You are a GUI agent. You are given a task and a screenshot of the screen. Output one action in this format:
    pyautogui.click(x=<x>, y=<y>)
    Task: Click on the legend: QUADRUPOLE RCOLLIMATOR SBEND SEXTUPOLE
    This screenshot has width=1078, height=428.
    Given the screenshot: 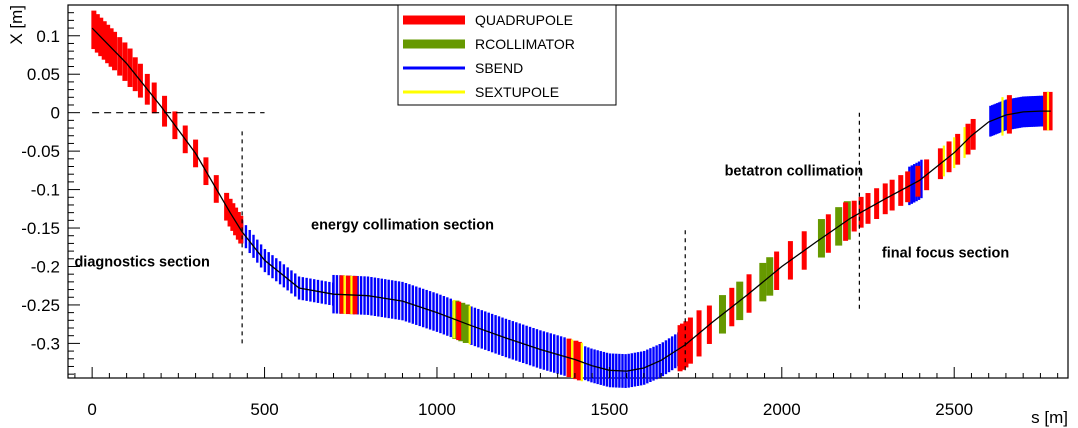 What is the action you would take?
    pyautogui.click(x=507, y=55)
    